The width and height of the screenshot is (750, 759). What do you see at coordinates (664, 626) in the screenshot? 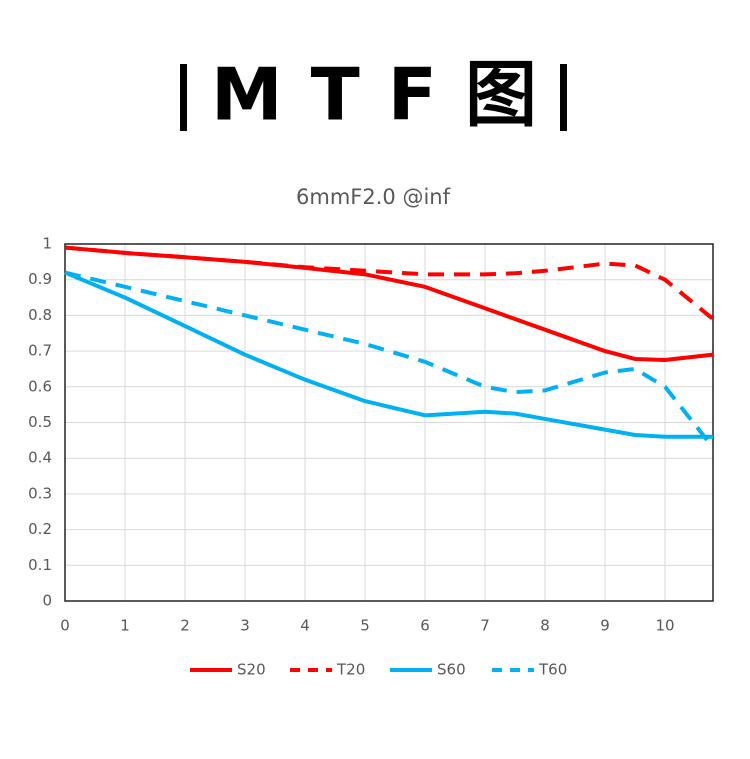
I see `x-tick-label: 10` at bounding box center [664, 626].